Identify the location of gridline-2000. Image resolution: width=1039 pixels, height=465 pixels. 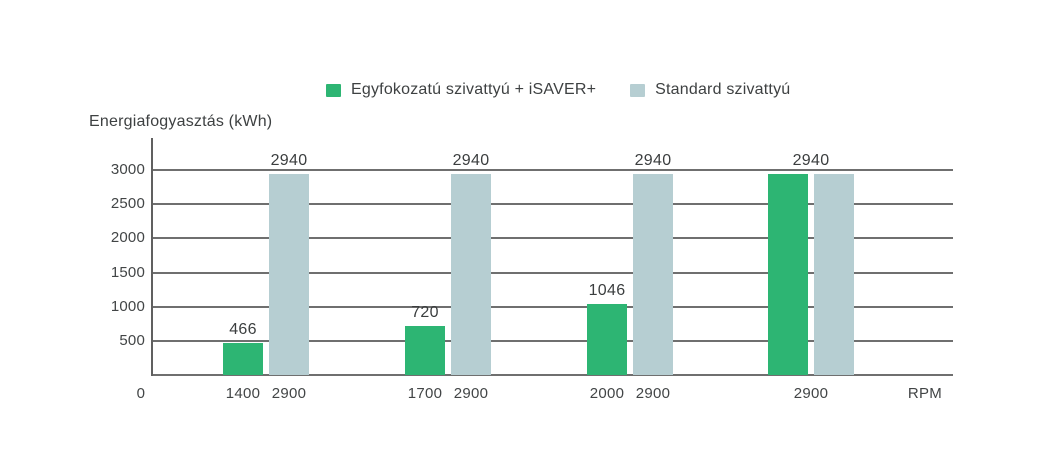
(552, 238).